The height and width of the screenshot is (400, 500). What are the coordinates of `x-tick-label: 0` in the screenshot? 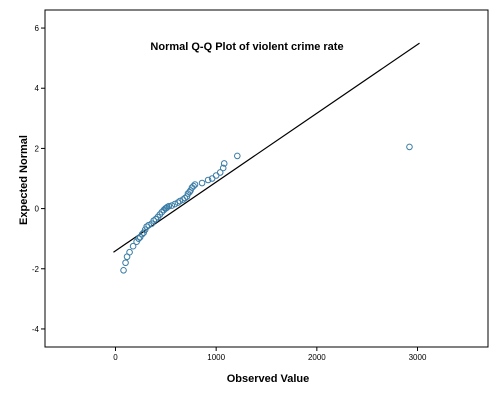 It's located at (115, 357).